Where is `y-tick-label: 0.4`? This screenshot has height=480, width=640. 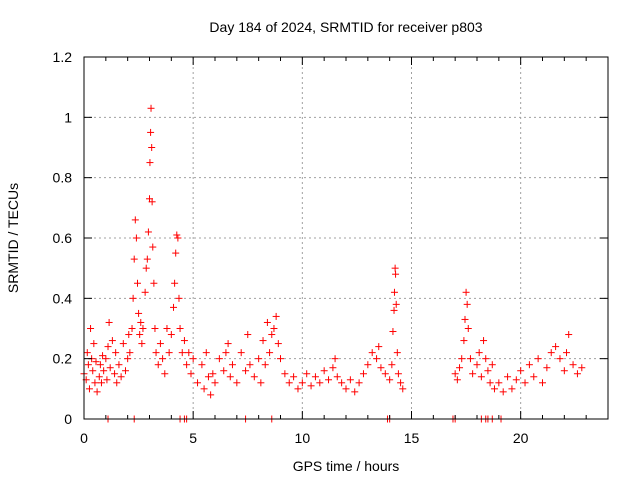 y-tick-label: 0.4 is located at coordinates (63, 298).